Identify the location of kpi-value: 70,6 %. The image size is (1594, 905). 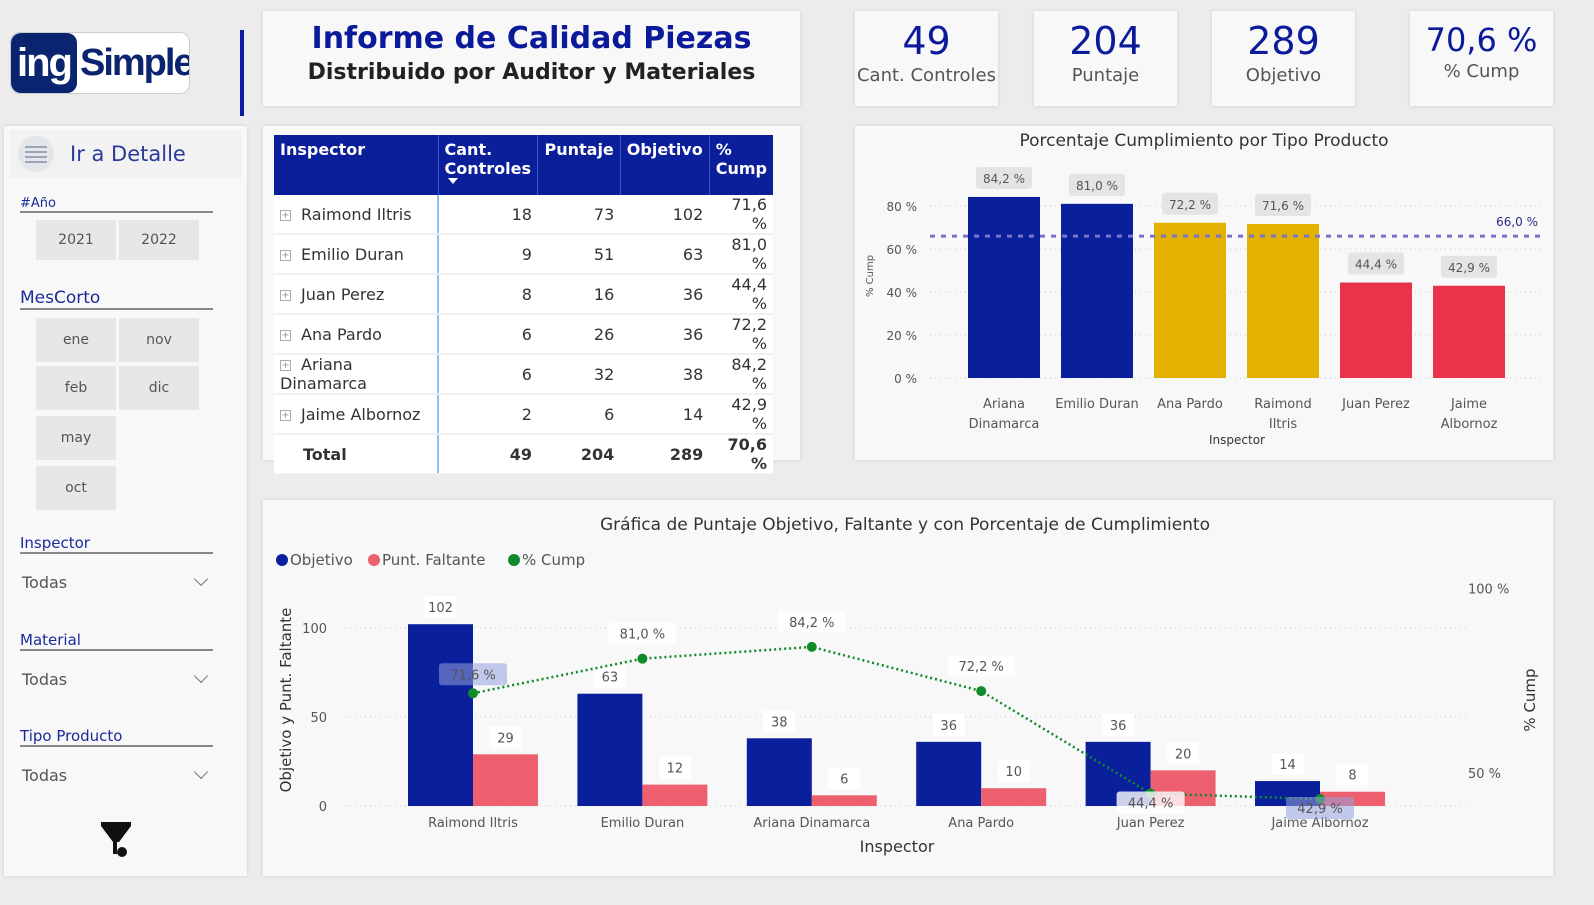
(1481, 40).